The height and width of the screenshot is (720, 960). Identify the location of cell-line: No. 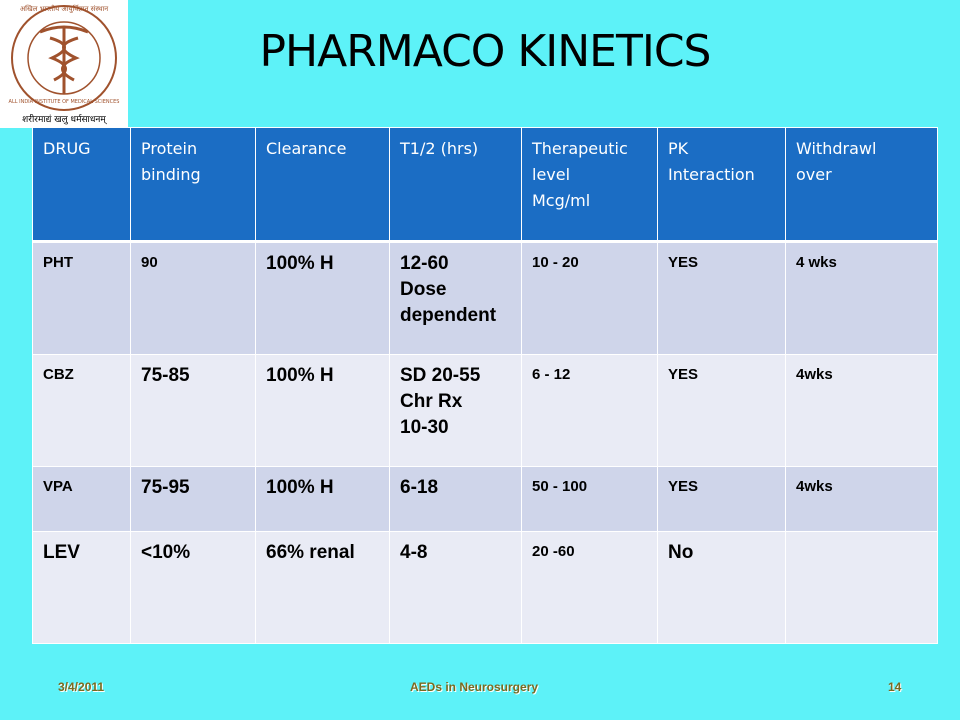
(681, 552).